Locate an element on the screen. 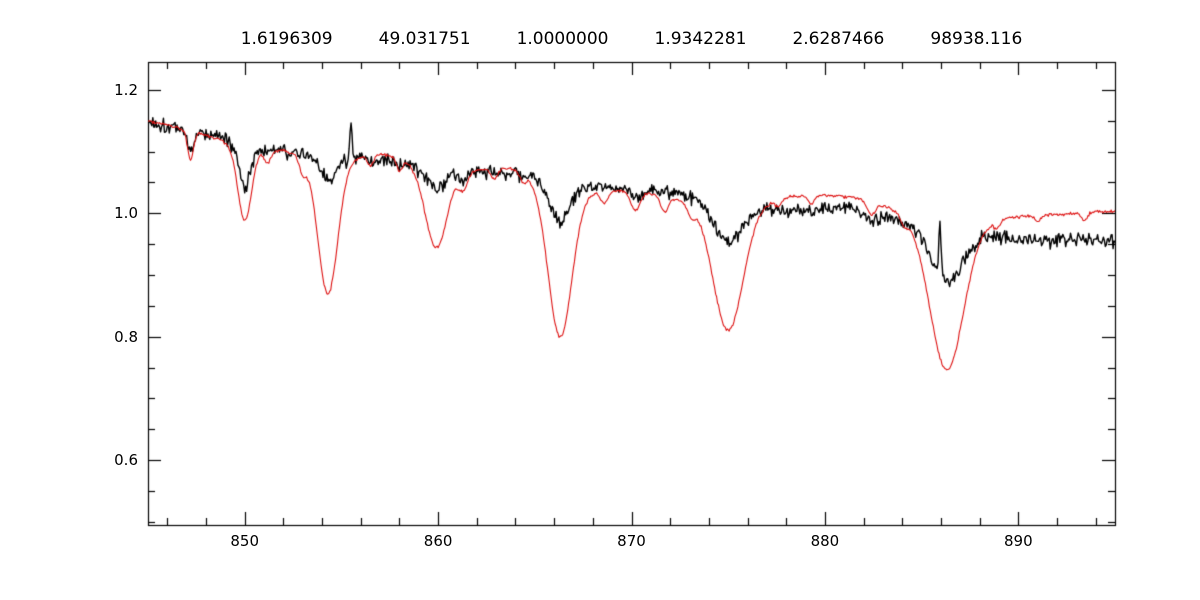 The image size is (1200, 600). x-tick-label: 880 is located at coordinates (825, 541).